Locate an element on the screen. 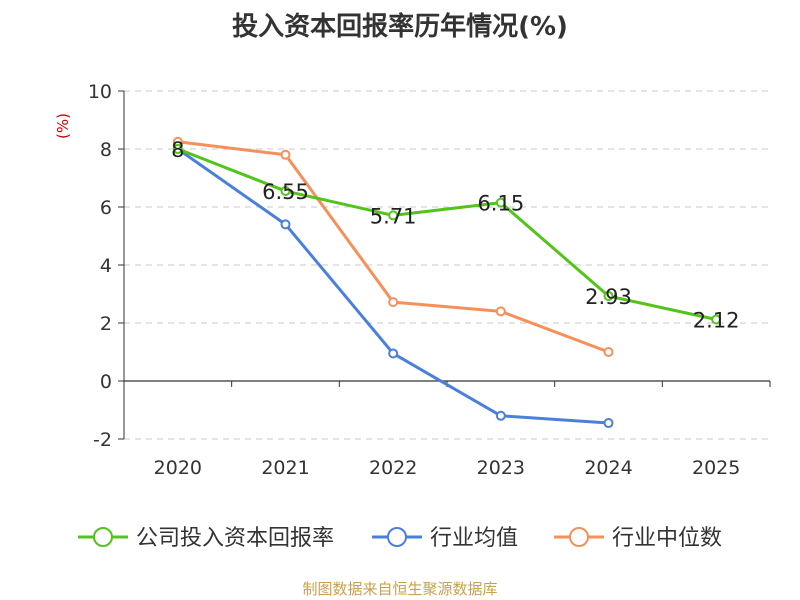 The image size is (800, 600). chart-title: 投入资本回报率历年情况(%) is located at coordinates (400, 27).